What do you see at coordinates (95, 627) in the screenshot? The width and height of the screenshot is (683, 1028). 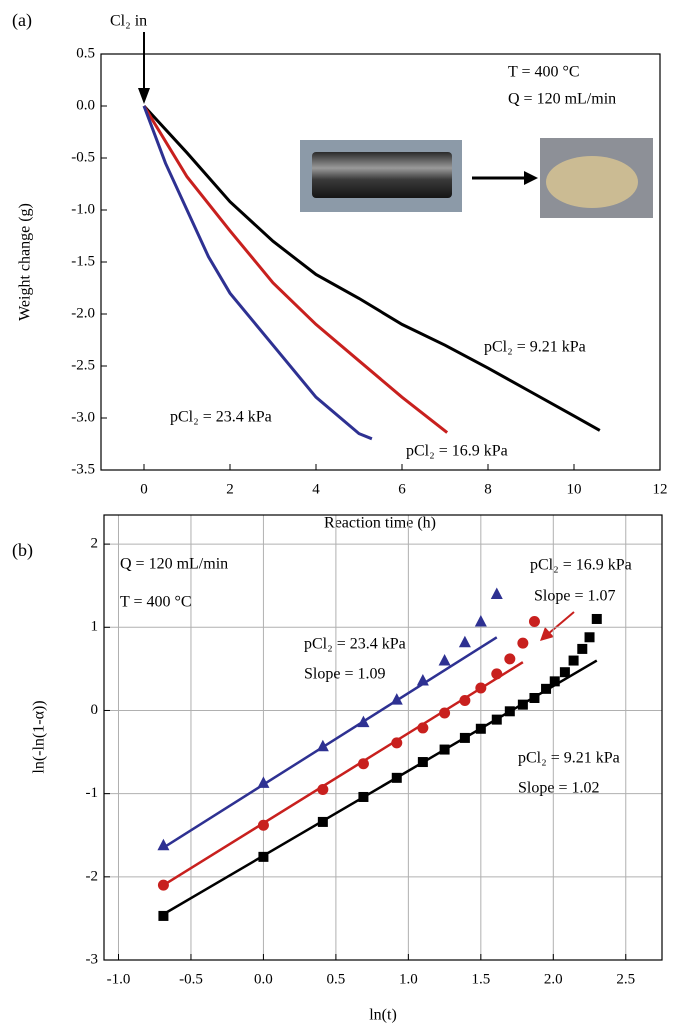 I see `y-tick-label: 1` at bounding box center [95, 627].